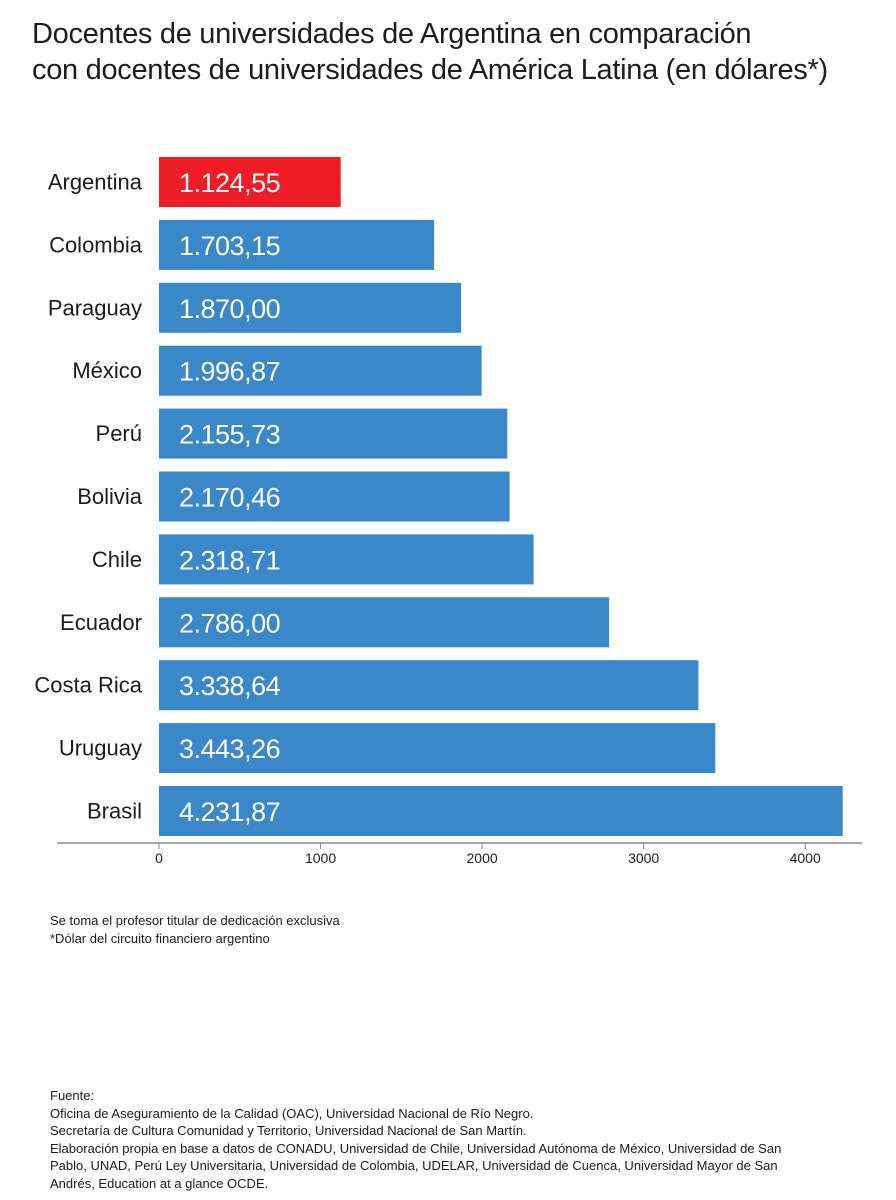 This screenshot has width=896, height=1200. What do you see at coordinates (95, 182) in the screenshot?
I see `category-label-argentina: Argentina` at bounding box center [95, 182].